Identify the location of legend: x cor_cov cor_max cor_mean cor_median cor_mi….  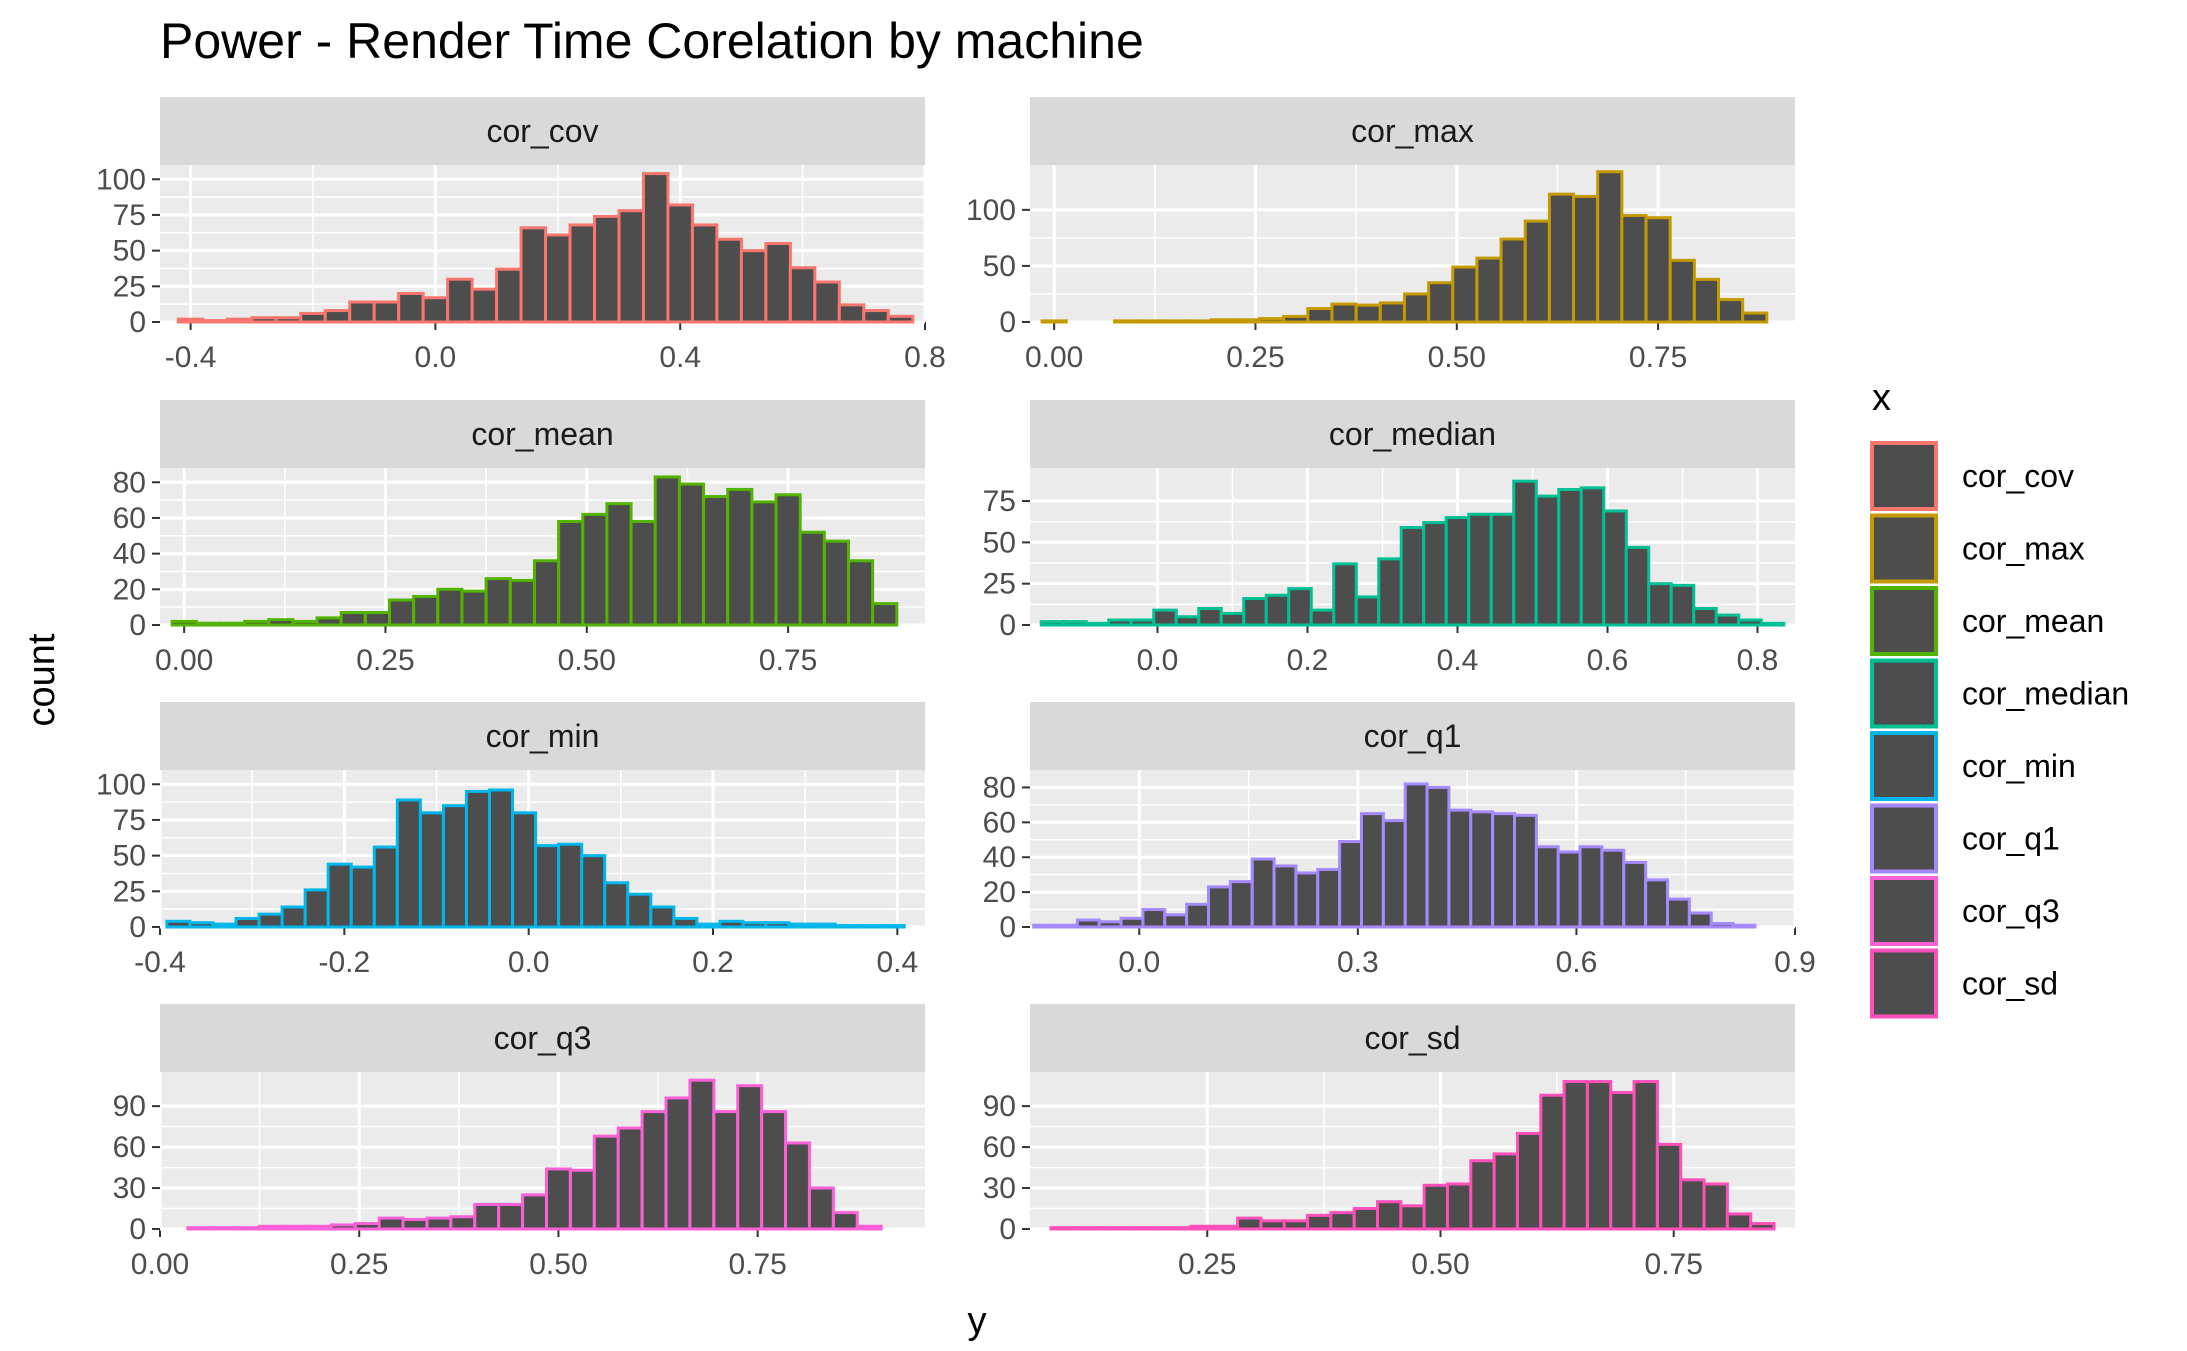
(1999, 698).